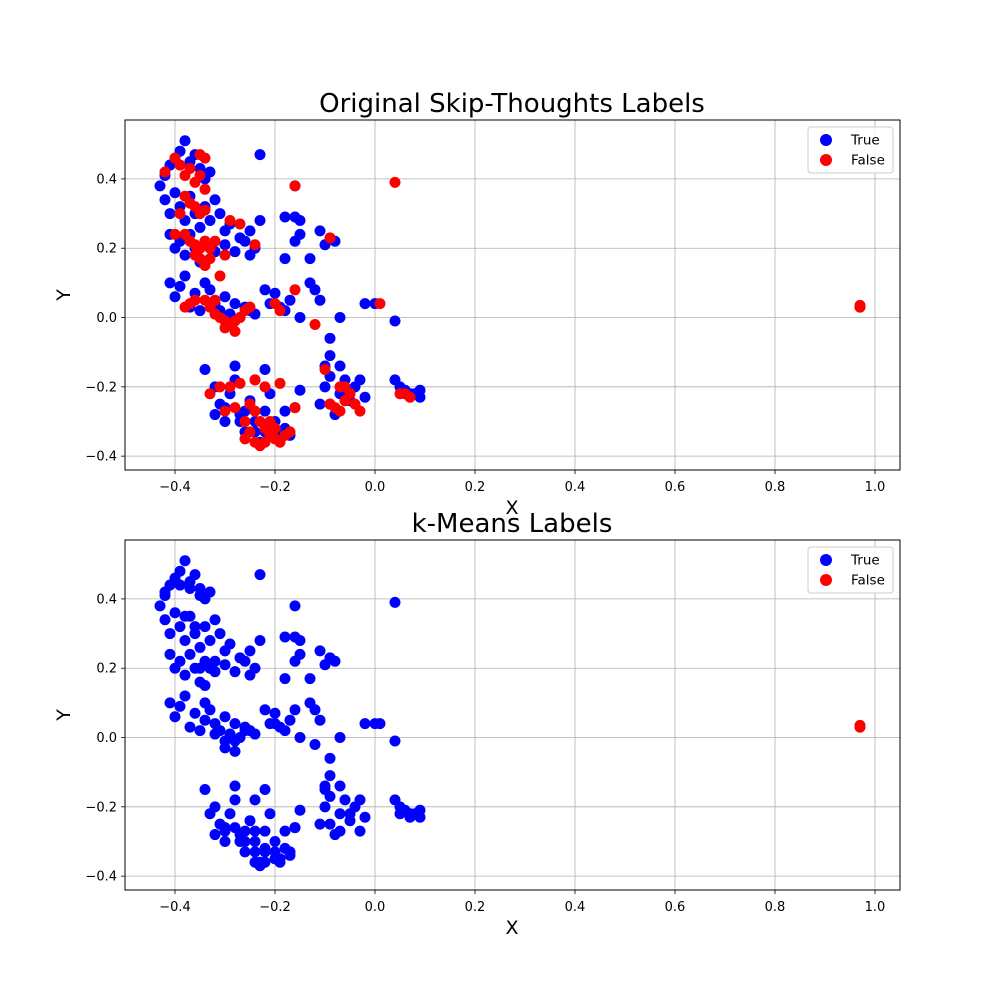 The width and height of the screenshot is (1000, 1000). What do you see at coordinates (826, 580) in the screenshot?
I see `legend-marker-false` at bounding box center [826, 580].